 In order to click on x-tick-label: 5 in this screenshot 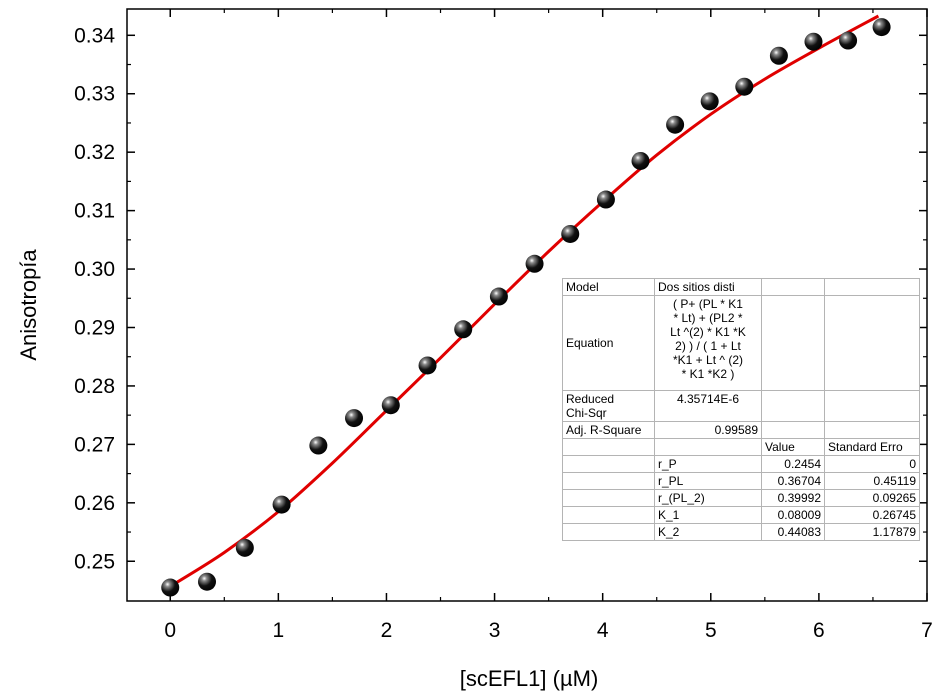, I will do `click(711, 630)`.